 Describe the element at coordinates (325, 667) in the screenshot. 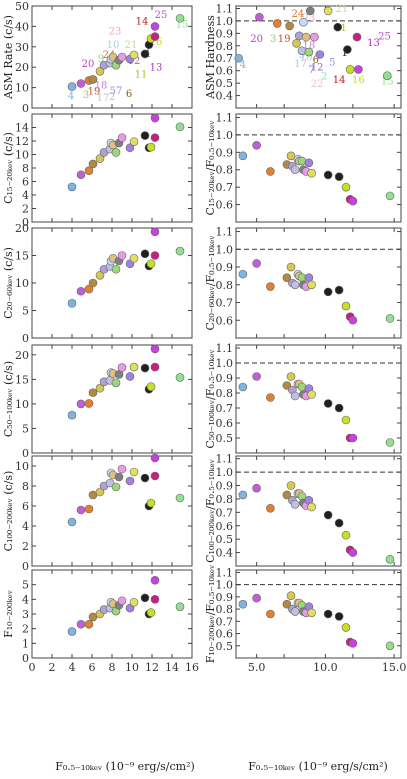

I see `x-tick-label: 10.0` at that location.